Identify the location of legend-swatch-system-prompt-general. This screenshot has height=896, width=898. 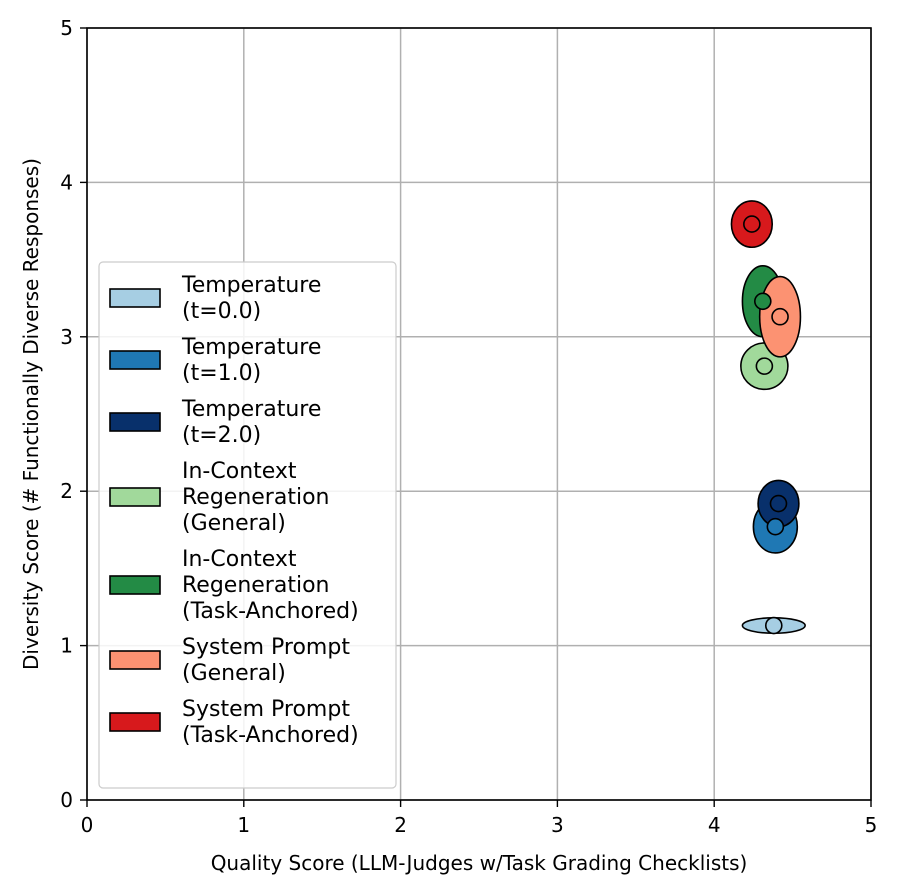
(135, 660).